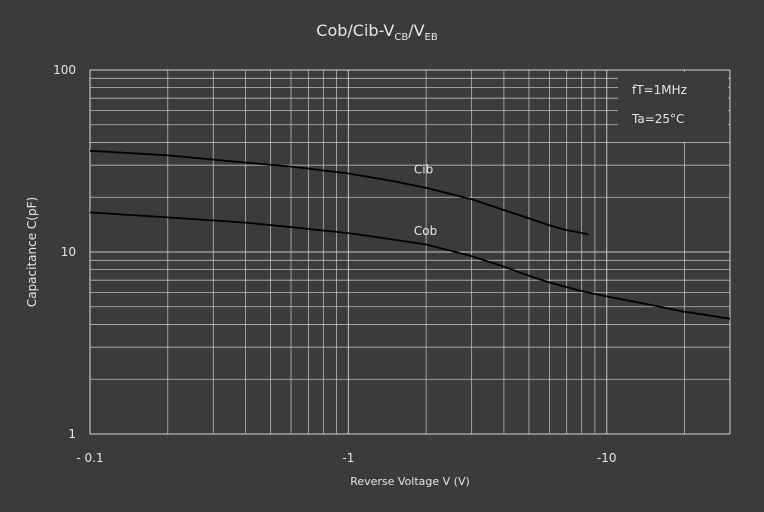 The image size is (764, 512). What do you see at coordinates (659, 90) in the screenshot?
I see `annotation-ft: fT=1MHz` at bounding box center [659, 90].